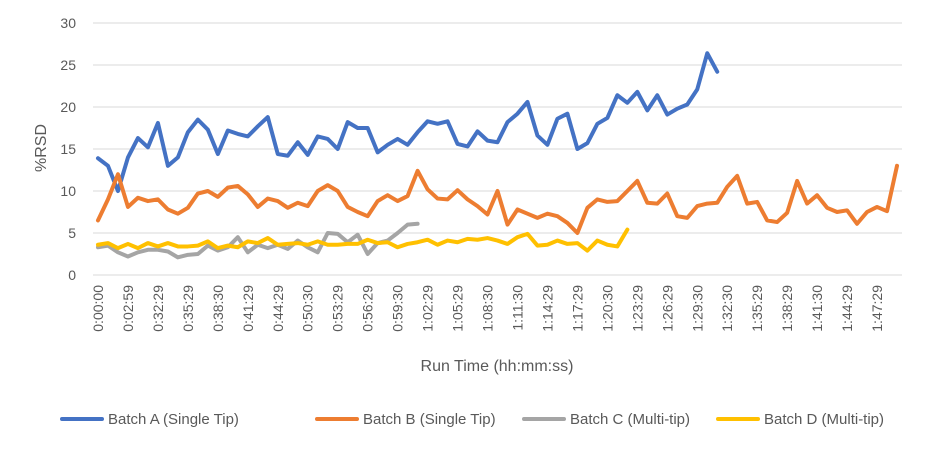  I want to click on y-tick-label: 20, so click(68, 107).